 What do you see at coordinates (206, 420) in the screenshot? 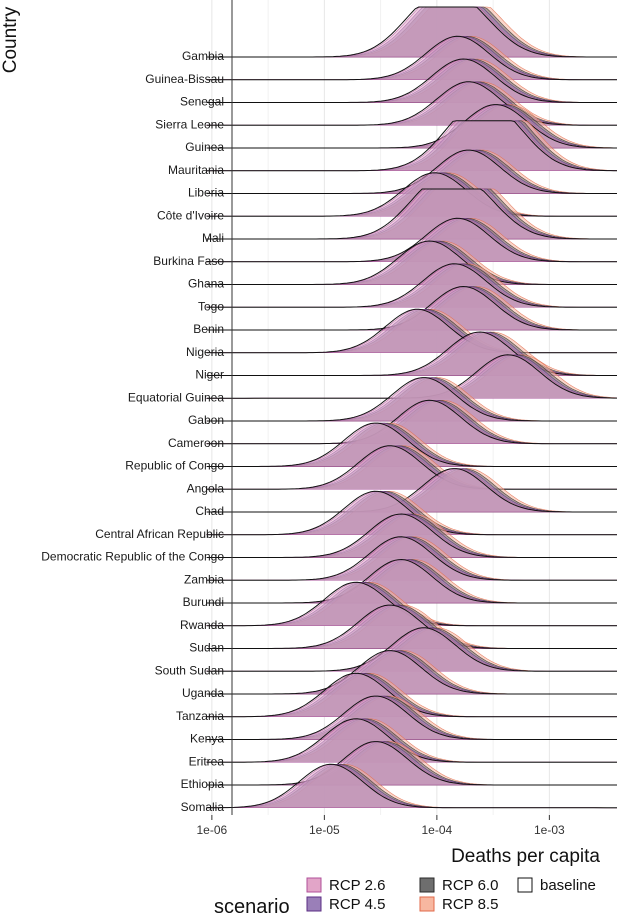
I see `country-label: Gabon` at bounding box center [206, 420].